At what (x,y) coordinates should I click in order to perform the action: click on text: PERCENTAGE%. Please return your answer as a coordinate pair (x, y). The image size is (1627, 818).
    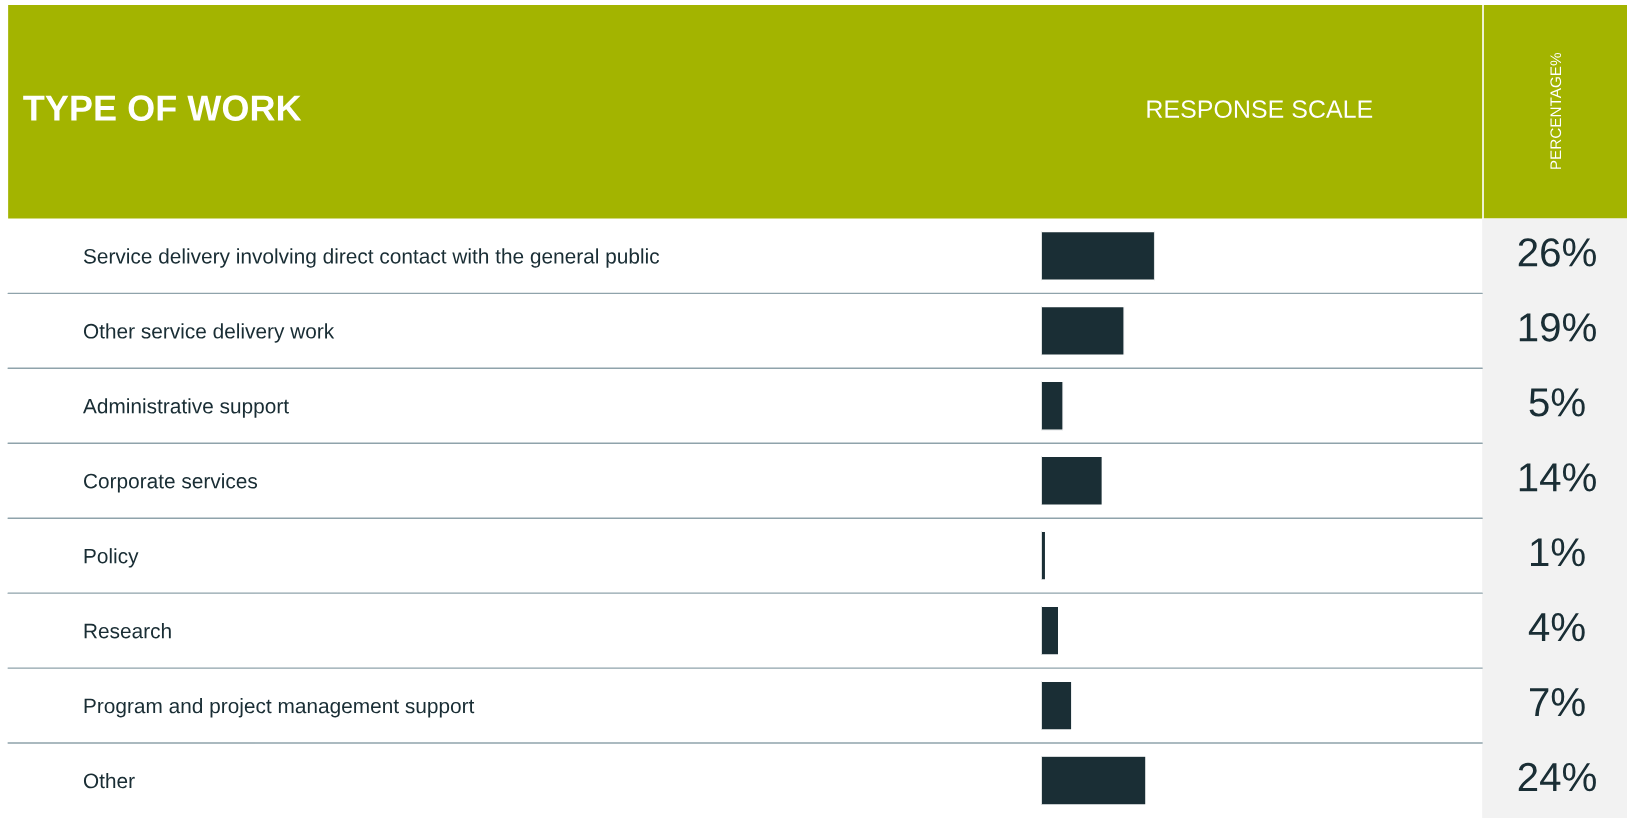
    Looking at the image, I should click on (1556, 110).